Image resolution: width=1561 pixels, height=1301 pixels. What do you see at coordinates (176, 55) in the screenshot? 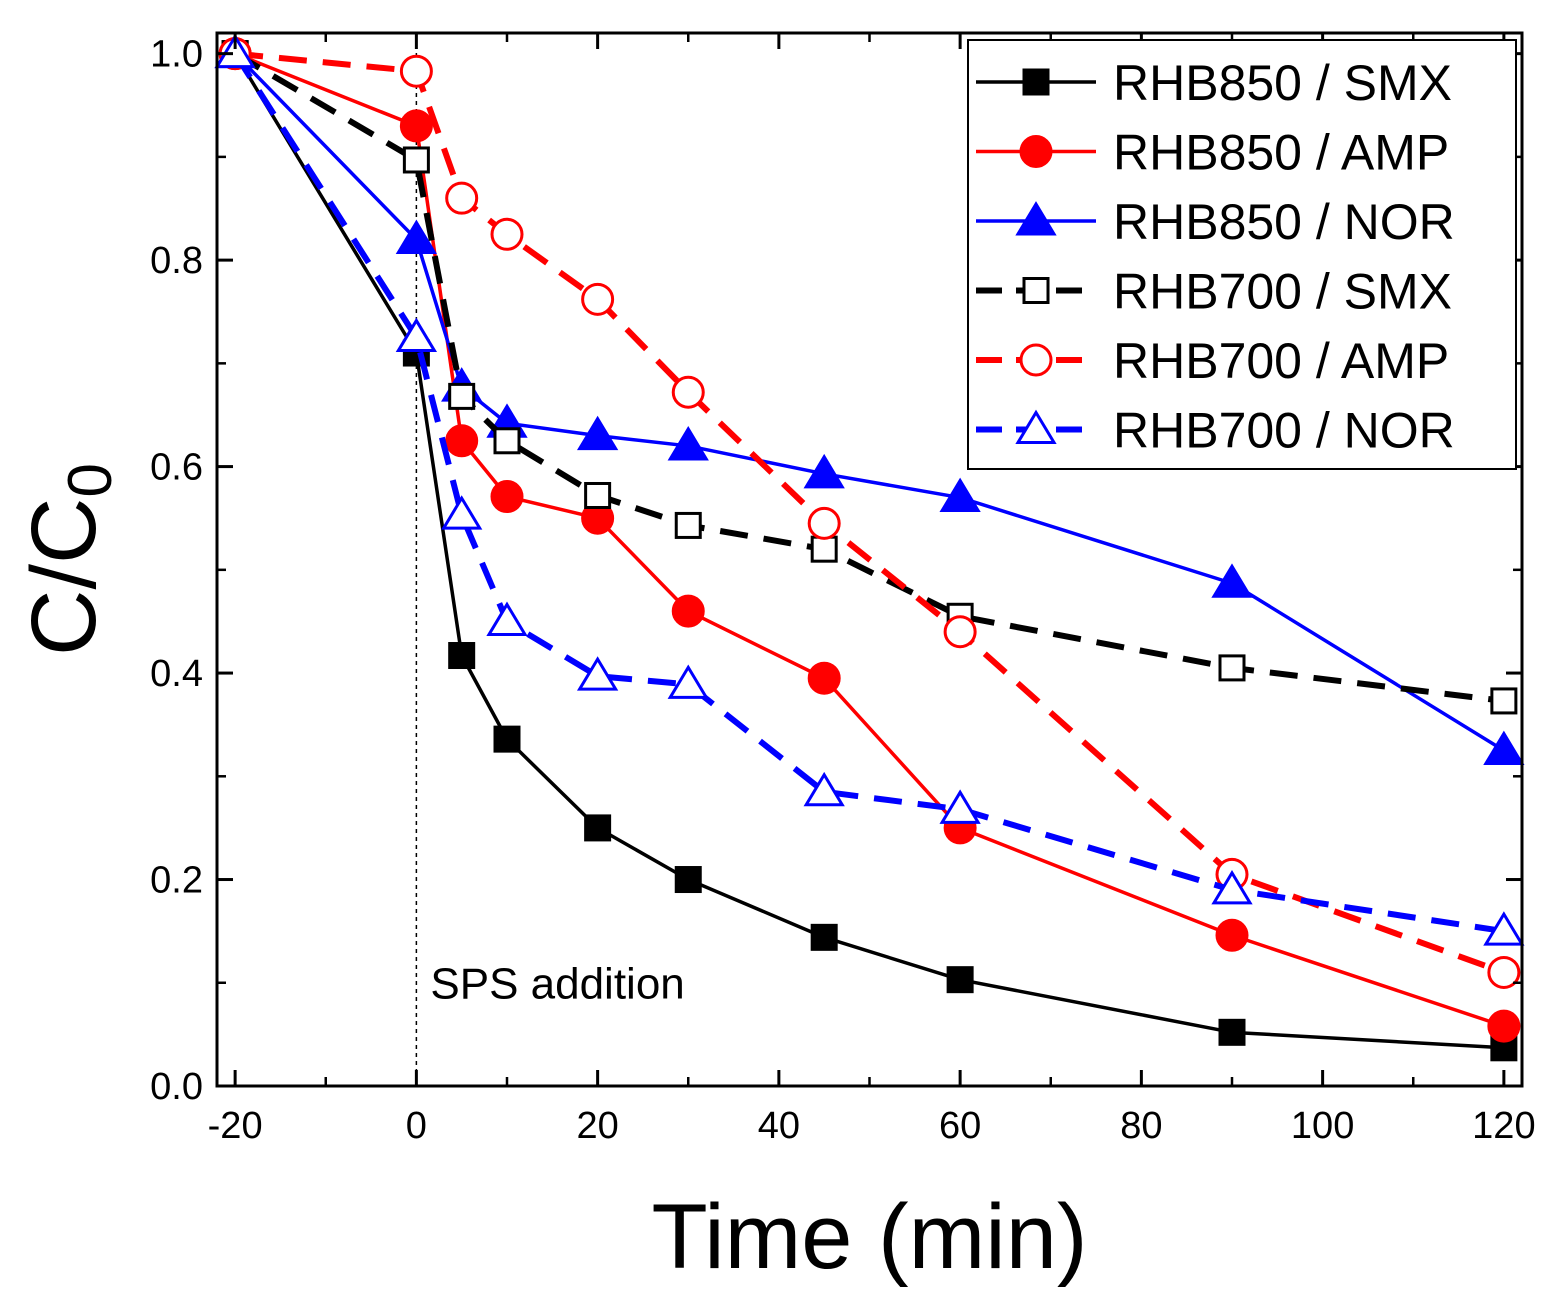
I see `y-tick-label: 1.0` at bounding box center [176, 55].